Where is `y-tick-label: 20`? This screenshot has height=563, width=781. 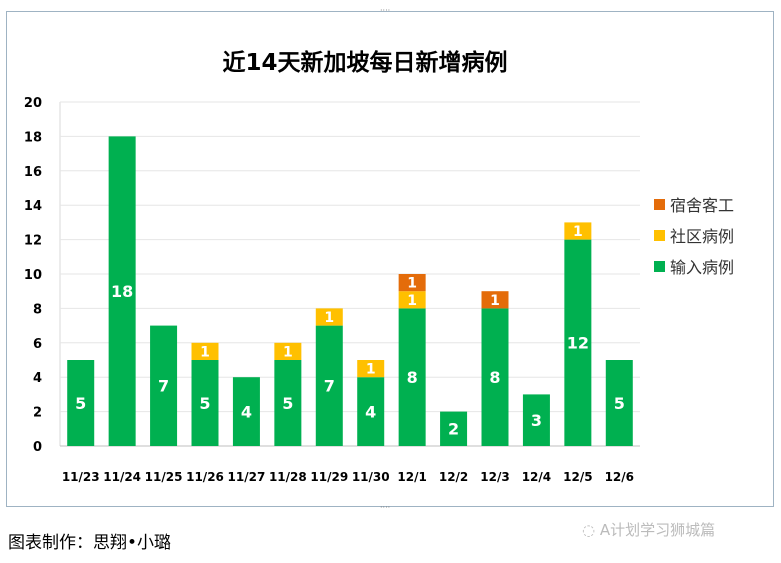
y-tick-label: 20 is located at coordinates (33, 103).